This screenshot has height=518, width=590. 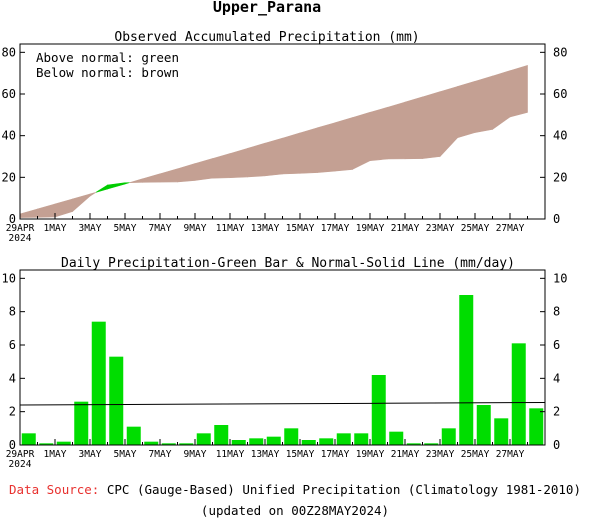 What do you see at coordinates (20, 464) in the screenshot?
I see `daily-xtick-label: 2024` at bounding box center [20, 464].